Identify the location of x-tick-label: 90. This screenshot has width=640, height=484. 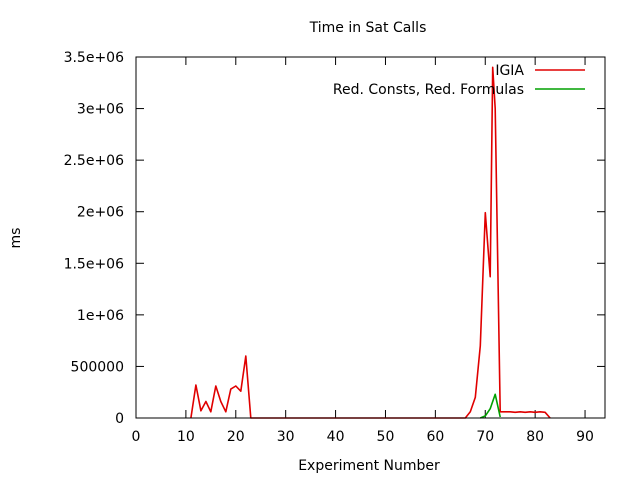
(585, 437).